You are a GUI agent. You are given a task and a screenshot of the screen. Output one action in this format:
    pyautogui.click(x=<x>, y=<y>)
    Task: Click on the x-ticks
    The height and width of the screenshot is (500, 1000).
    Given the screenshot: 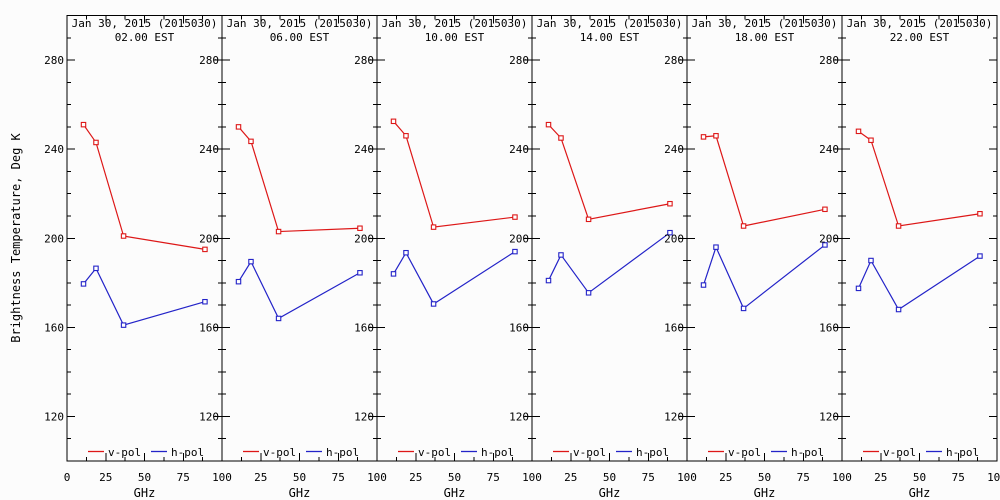 What is the action you would take?
    pyautogui.click(x=764, y=238)
    